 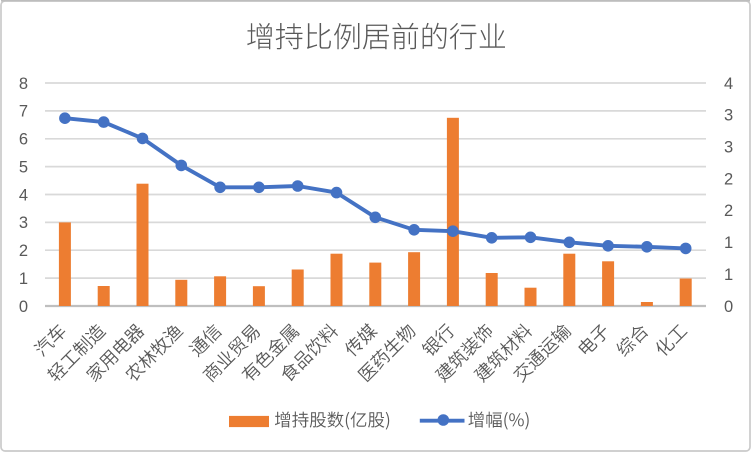 I want to click on svg-text: 5, so click(x=23, y=167).